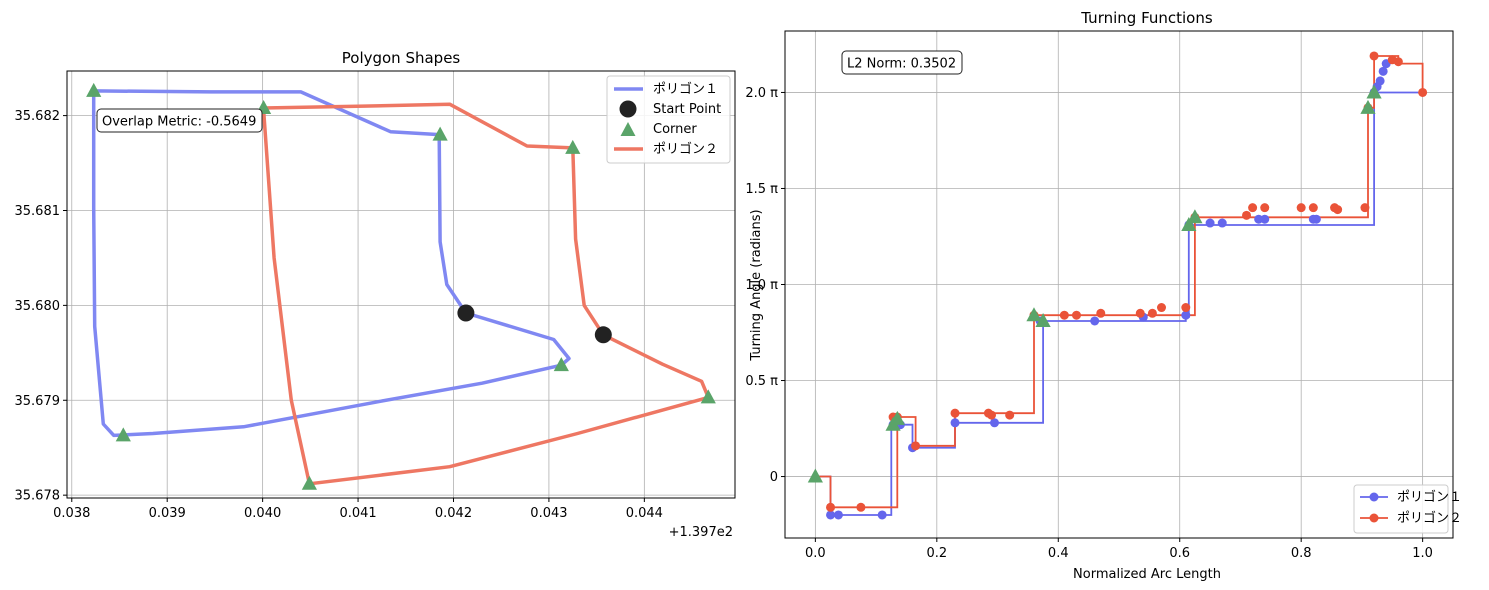  What do you see at coordinates (548, 513) in the screenshot?
I see `left-x-tick-label: 0.043` at bounding box center [548, 513].